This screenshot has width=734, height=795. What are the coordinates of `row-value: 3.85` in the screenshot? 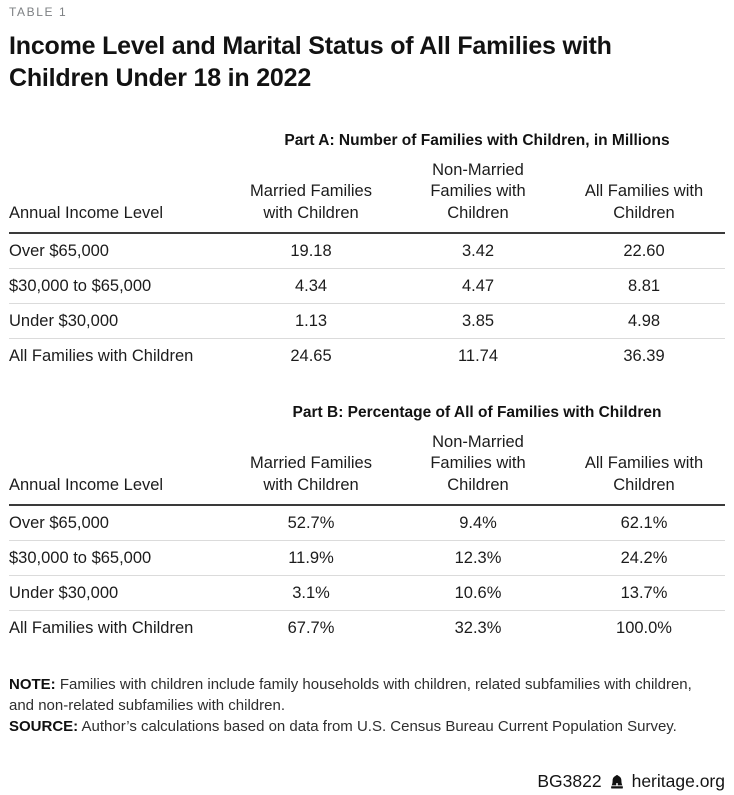 It's located at (478, 320).